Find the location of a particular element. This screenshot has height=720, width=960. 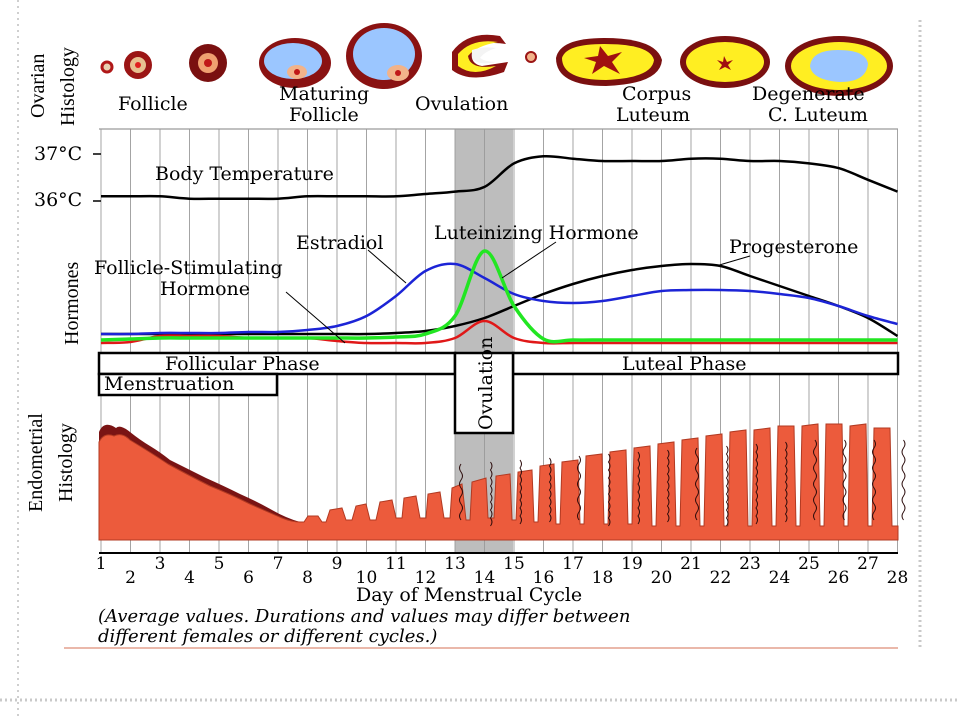

ovulation-phase-label: Ovulation is located at coordinates (486, 383).